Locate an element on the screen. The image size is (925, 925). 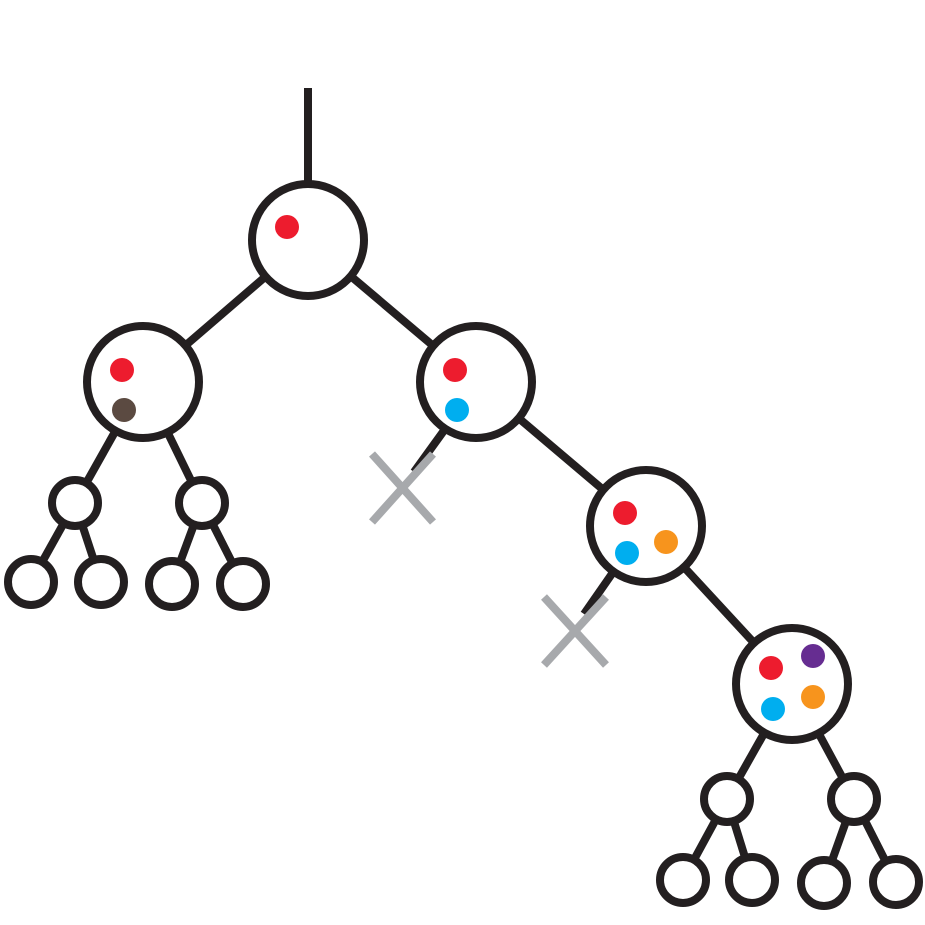
pruned-branch-marks is located at coordinates (489, 559).